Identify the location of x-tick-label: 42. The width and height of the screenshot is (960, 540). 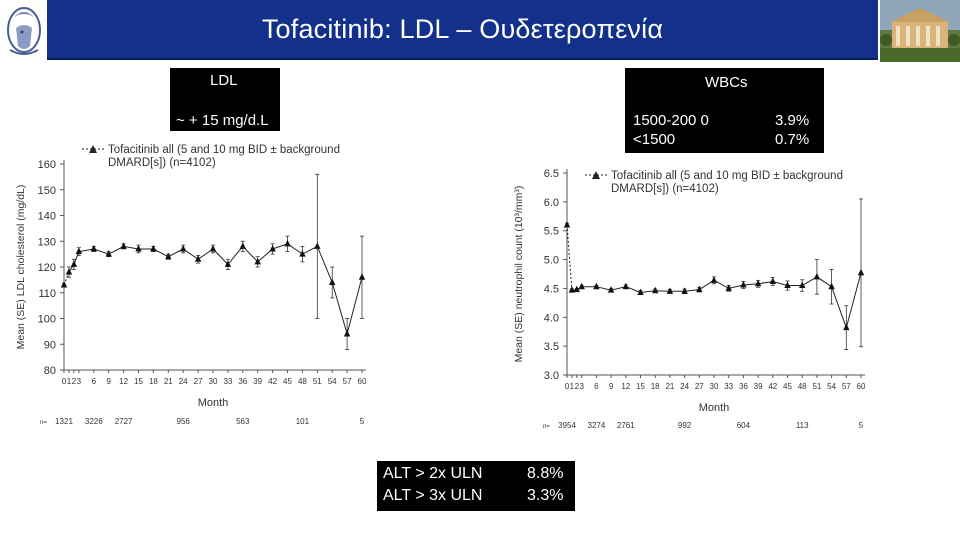
(772, 386).